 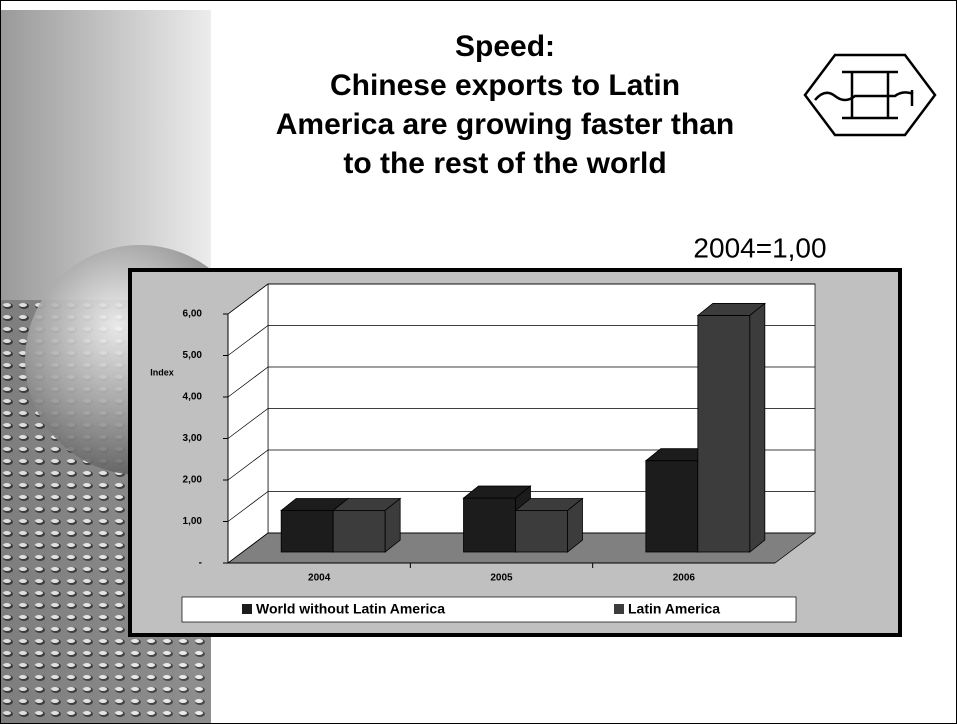 I want to click on logo, so click(x=870, y=95).